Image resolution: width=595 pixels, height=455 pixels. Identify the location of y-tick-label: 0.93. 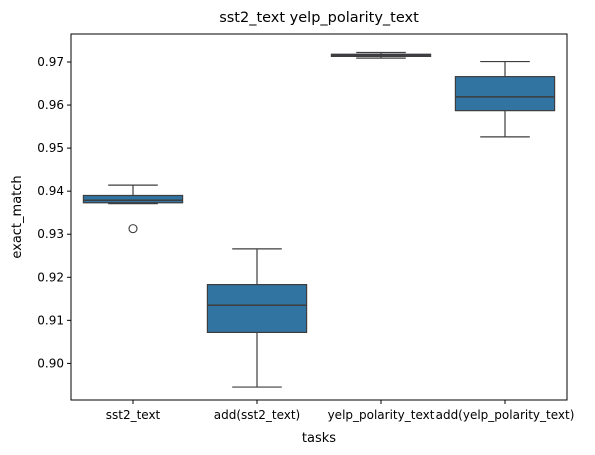
(50, 234).